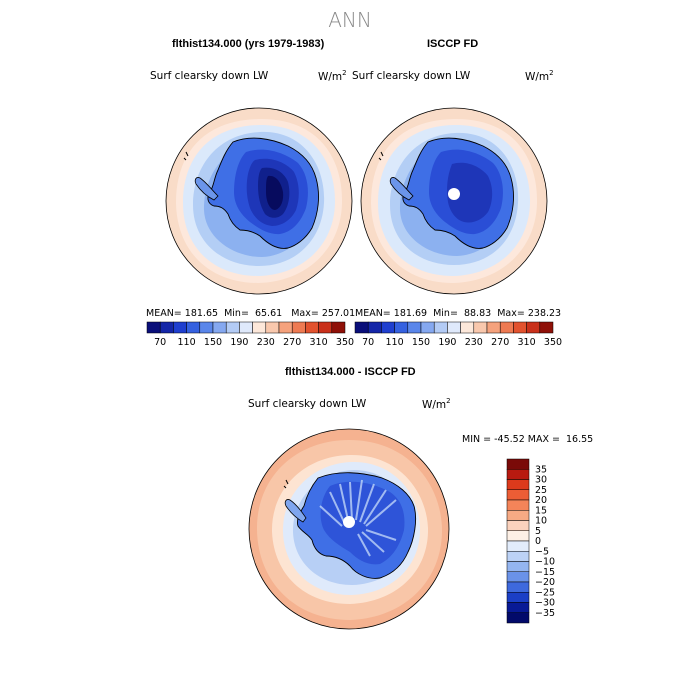 Image resolution: width=700 pixels, height=700 pixels. I want to click on left-map-border, so click(259, 201).